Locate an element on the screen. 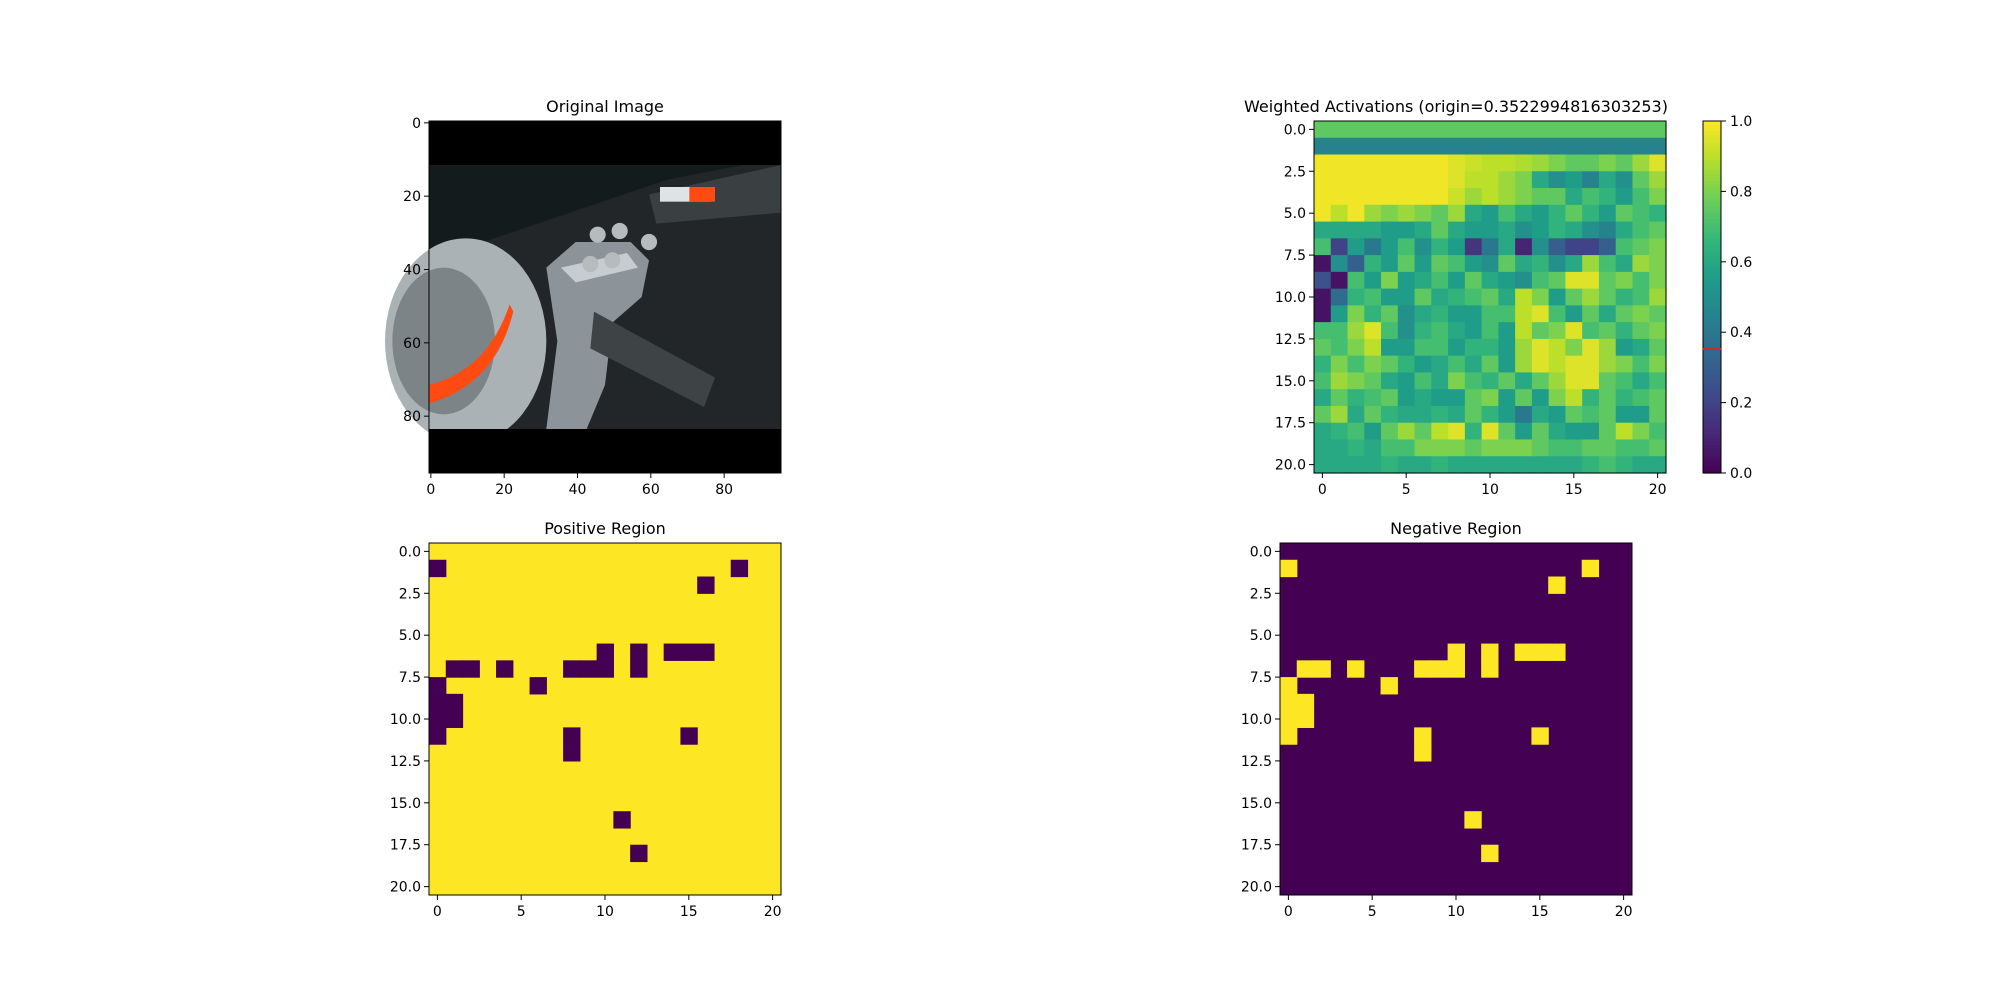  y-tick-label: 0.0 is located at coordinates (1295, 130).